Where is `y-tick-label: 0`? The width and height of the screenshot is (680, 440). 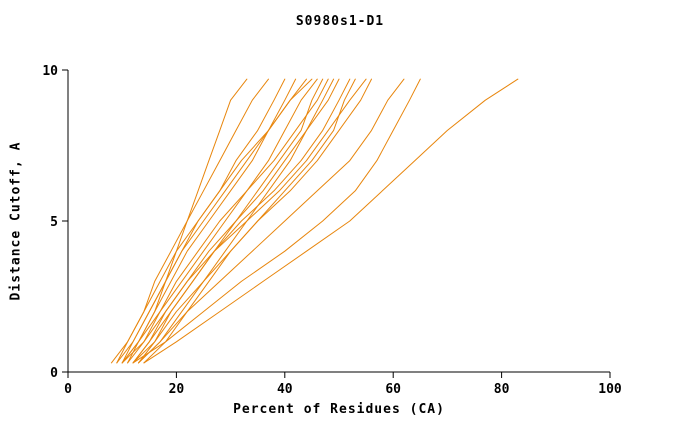
y-tick-label: 0 is located at coordinates (54, 373).